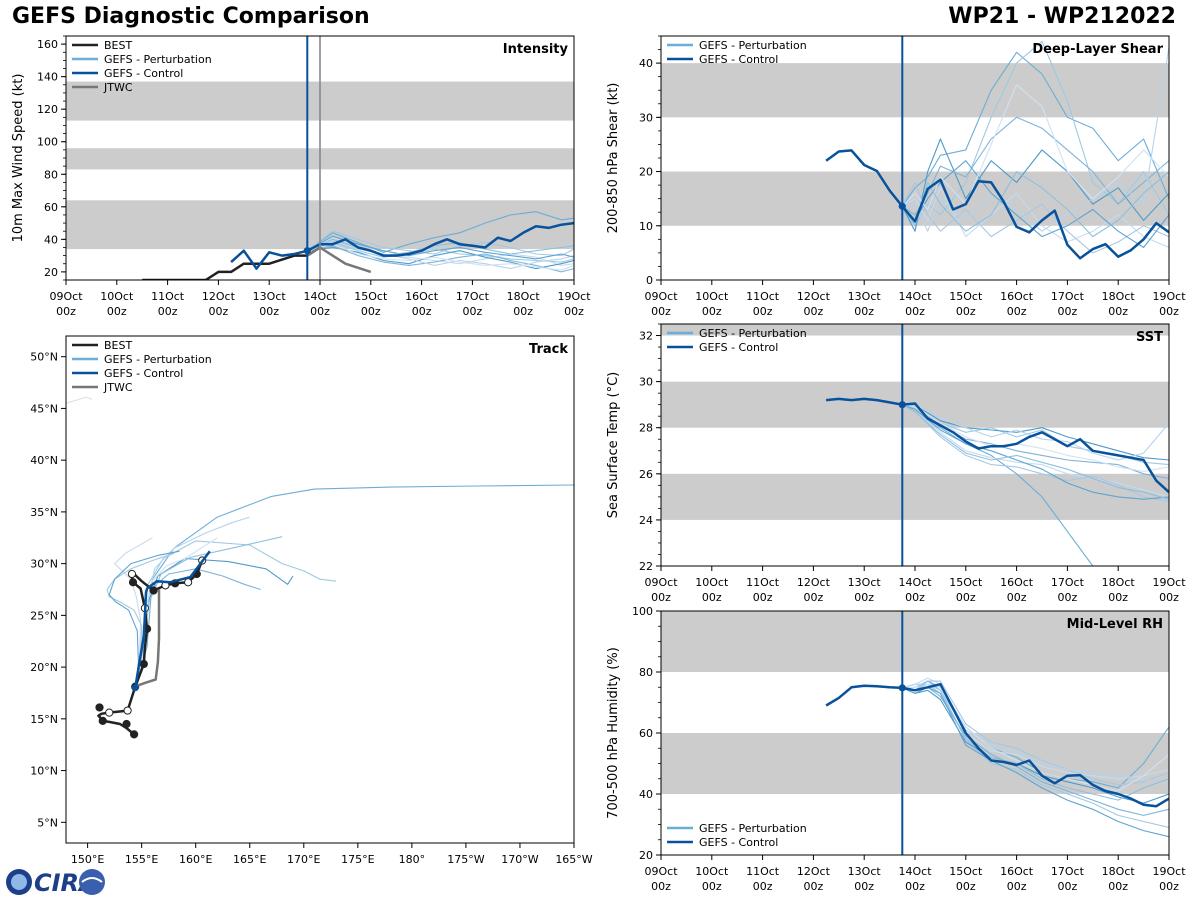 The height and width of the screenshot is (900, 1200). I want to click on track-x-tick-label: 160°E, so click(195, 859).